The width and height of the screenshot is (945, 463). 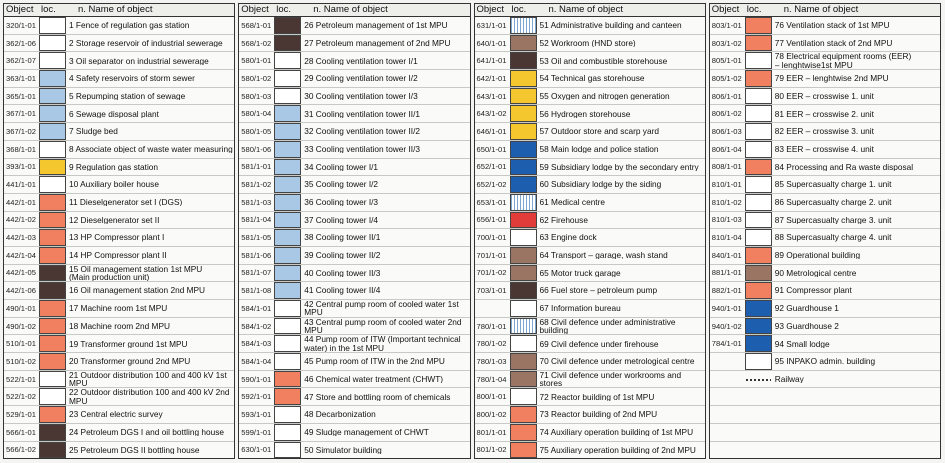 I want to click on legend-row: 810/1-03 87 Supercasualty charge 3. unit, so click(x=824, y=220).